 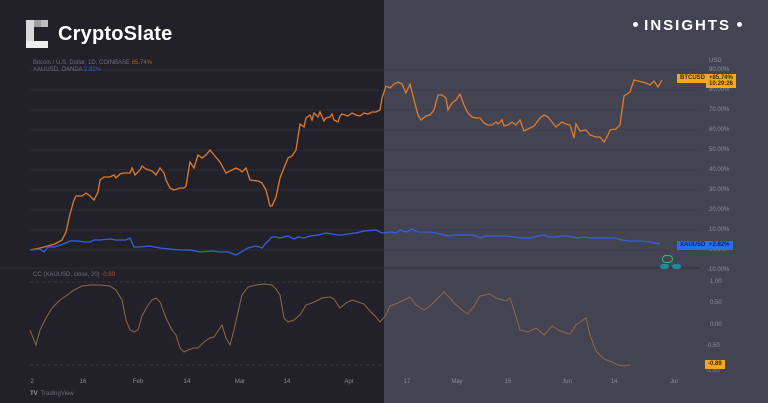 I want to click on axis-tick: -0.50, so click(x=713, y=346).